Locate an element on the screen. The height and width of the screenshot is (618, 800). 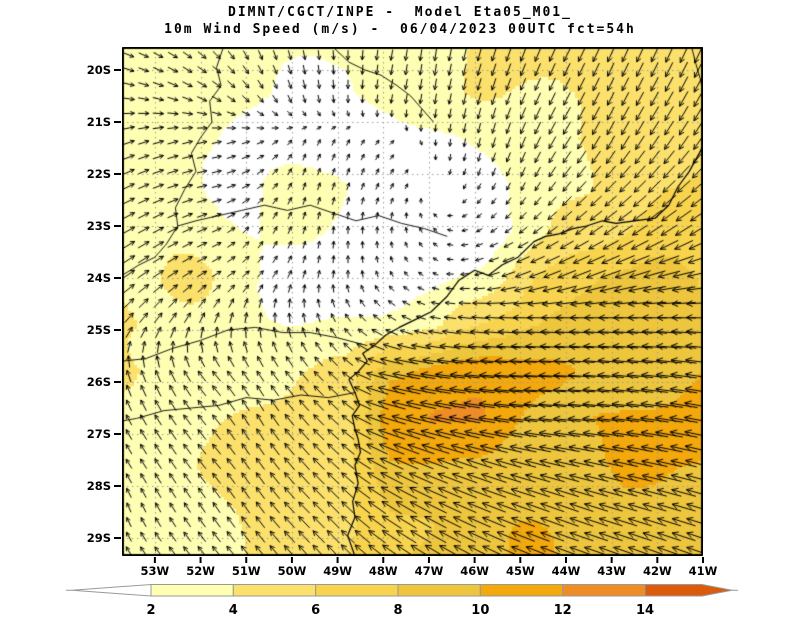
x-axis-label: 44W is located at coordinates (566, 571).